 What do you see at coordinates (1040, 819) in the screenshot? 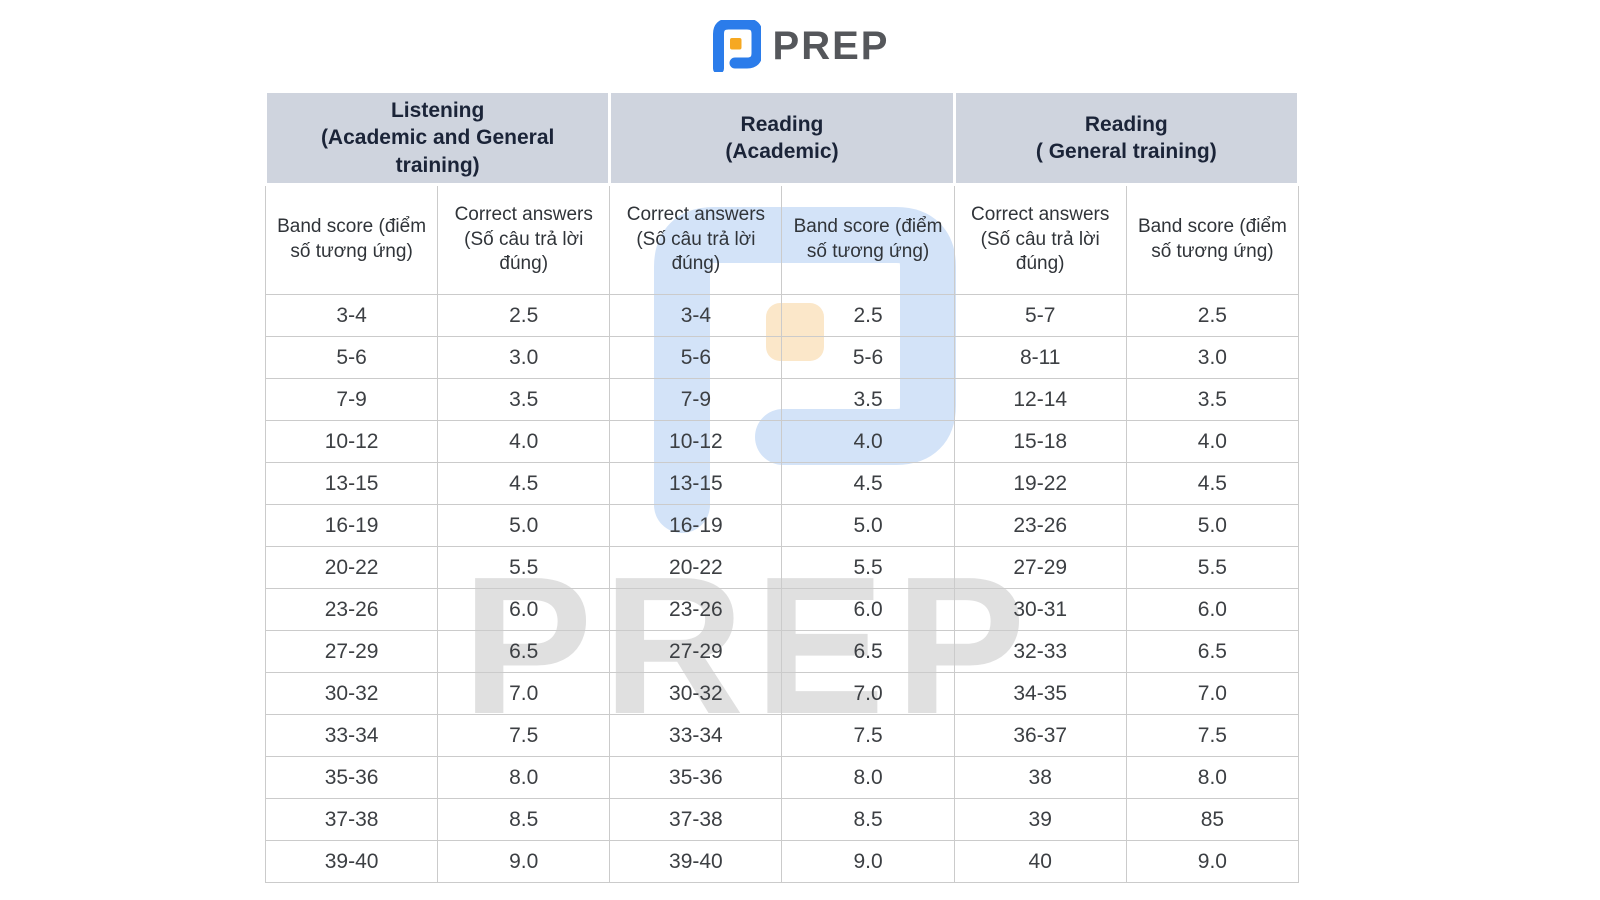
I see `correct-answers-cell: 39` at bounding box center [1040, 819].